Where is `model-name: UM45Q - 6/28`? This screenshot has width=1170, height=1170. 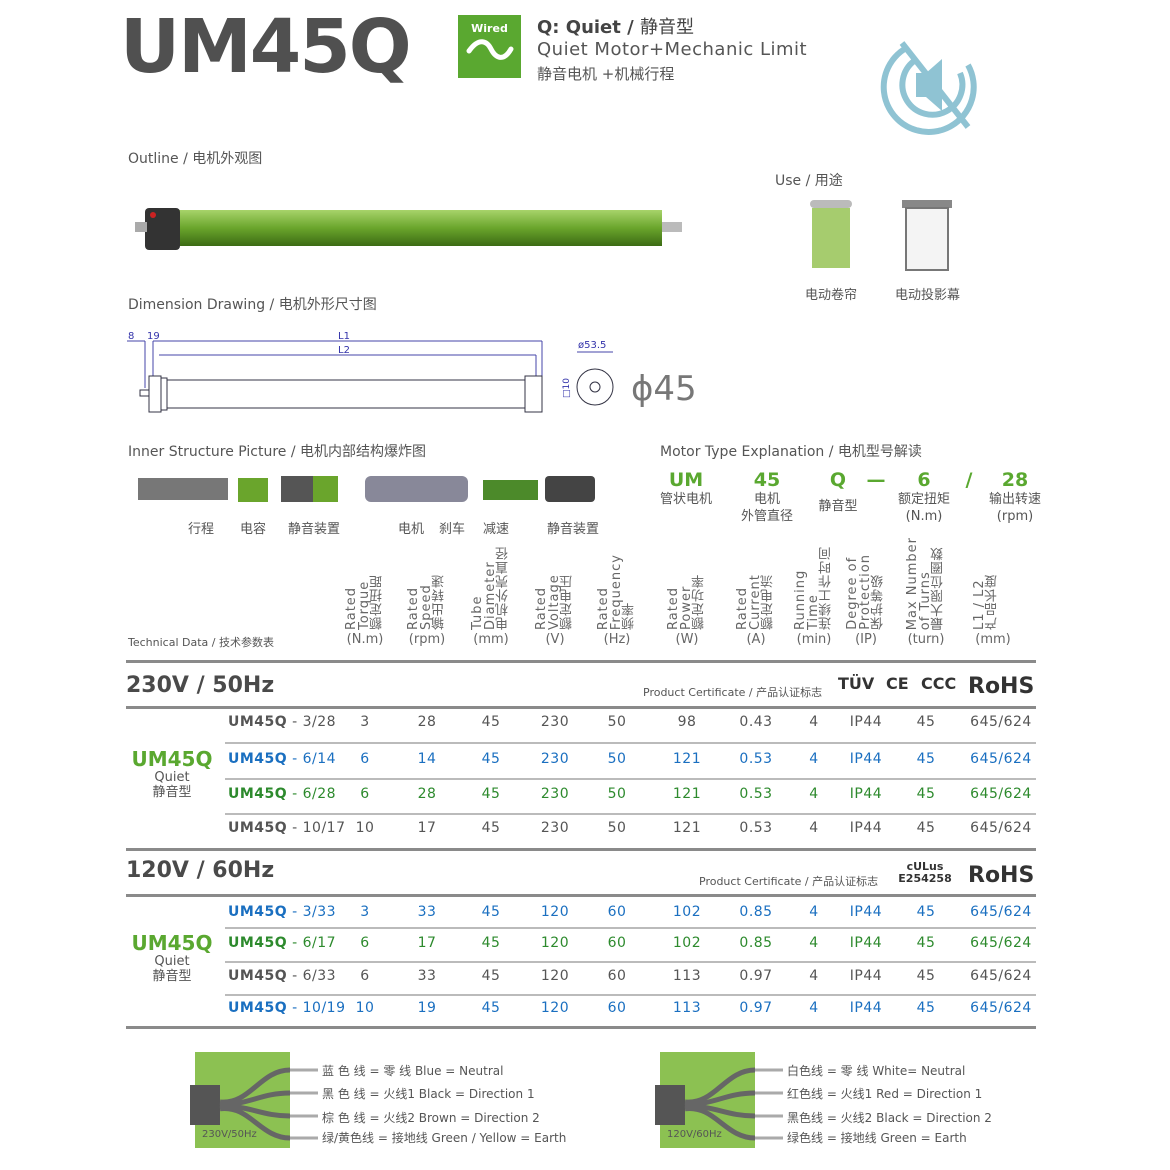 model-name: UM45Q - 6/28 is located at coordinates (282, 794).